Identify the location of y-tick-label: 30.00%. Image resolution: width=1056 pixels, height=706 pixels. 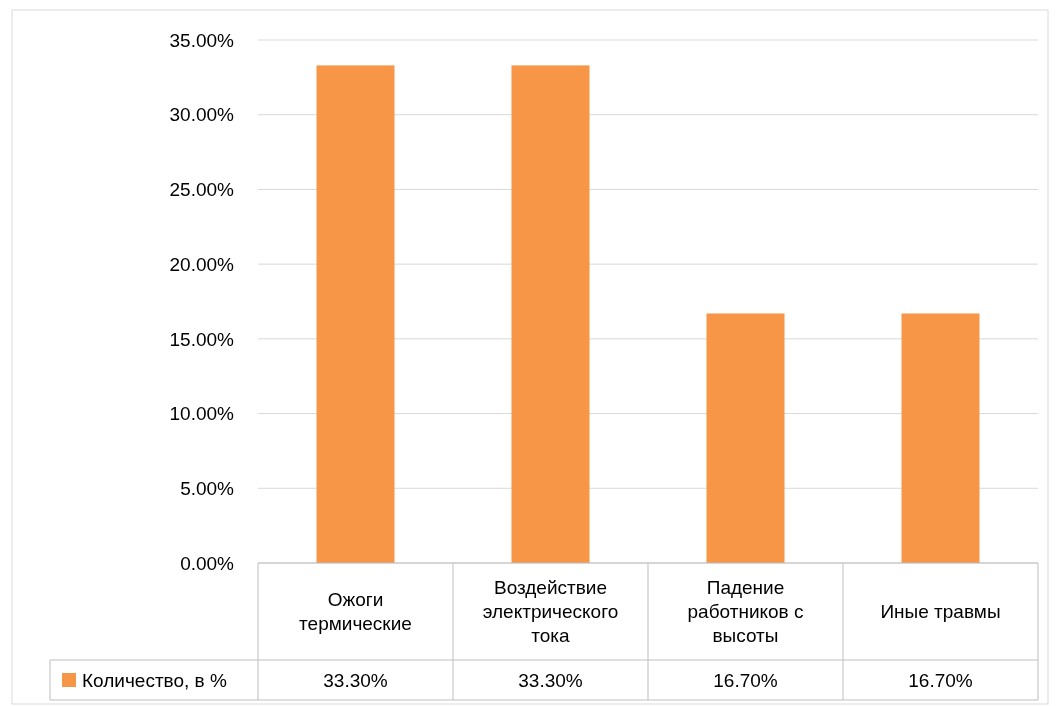
(202, 115).